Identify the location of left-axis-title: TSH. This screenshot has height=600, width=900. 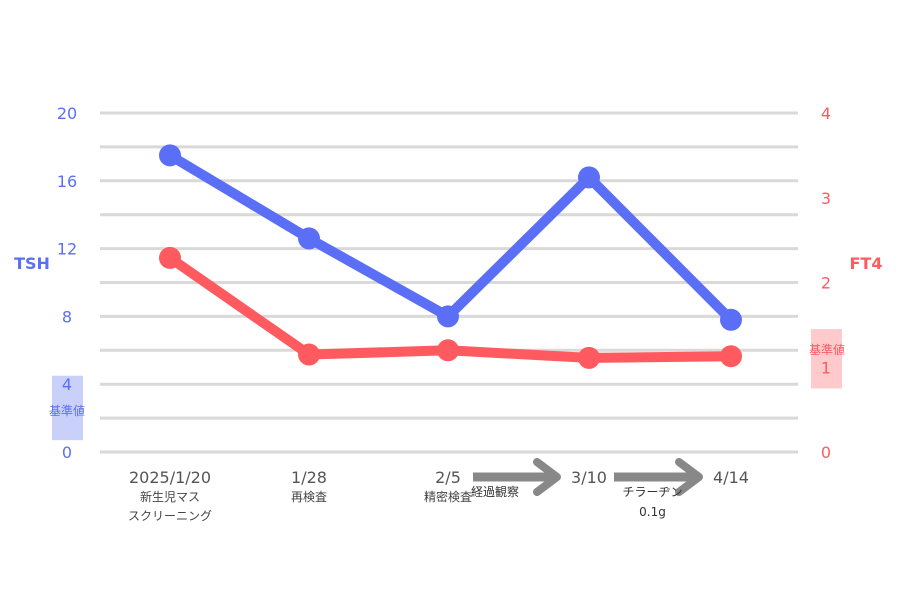
(32, 263).